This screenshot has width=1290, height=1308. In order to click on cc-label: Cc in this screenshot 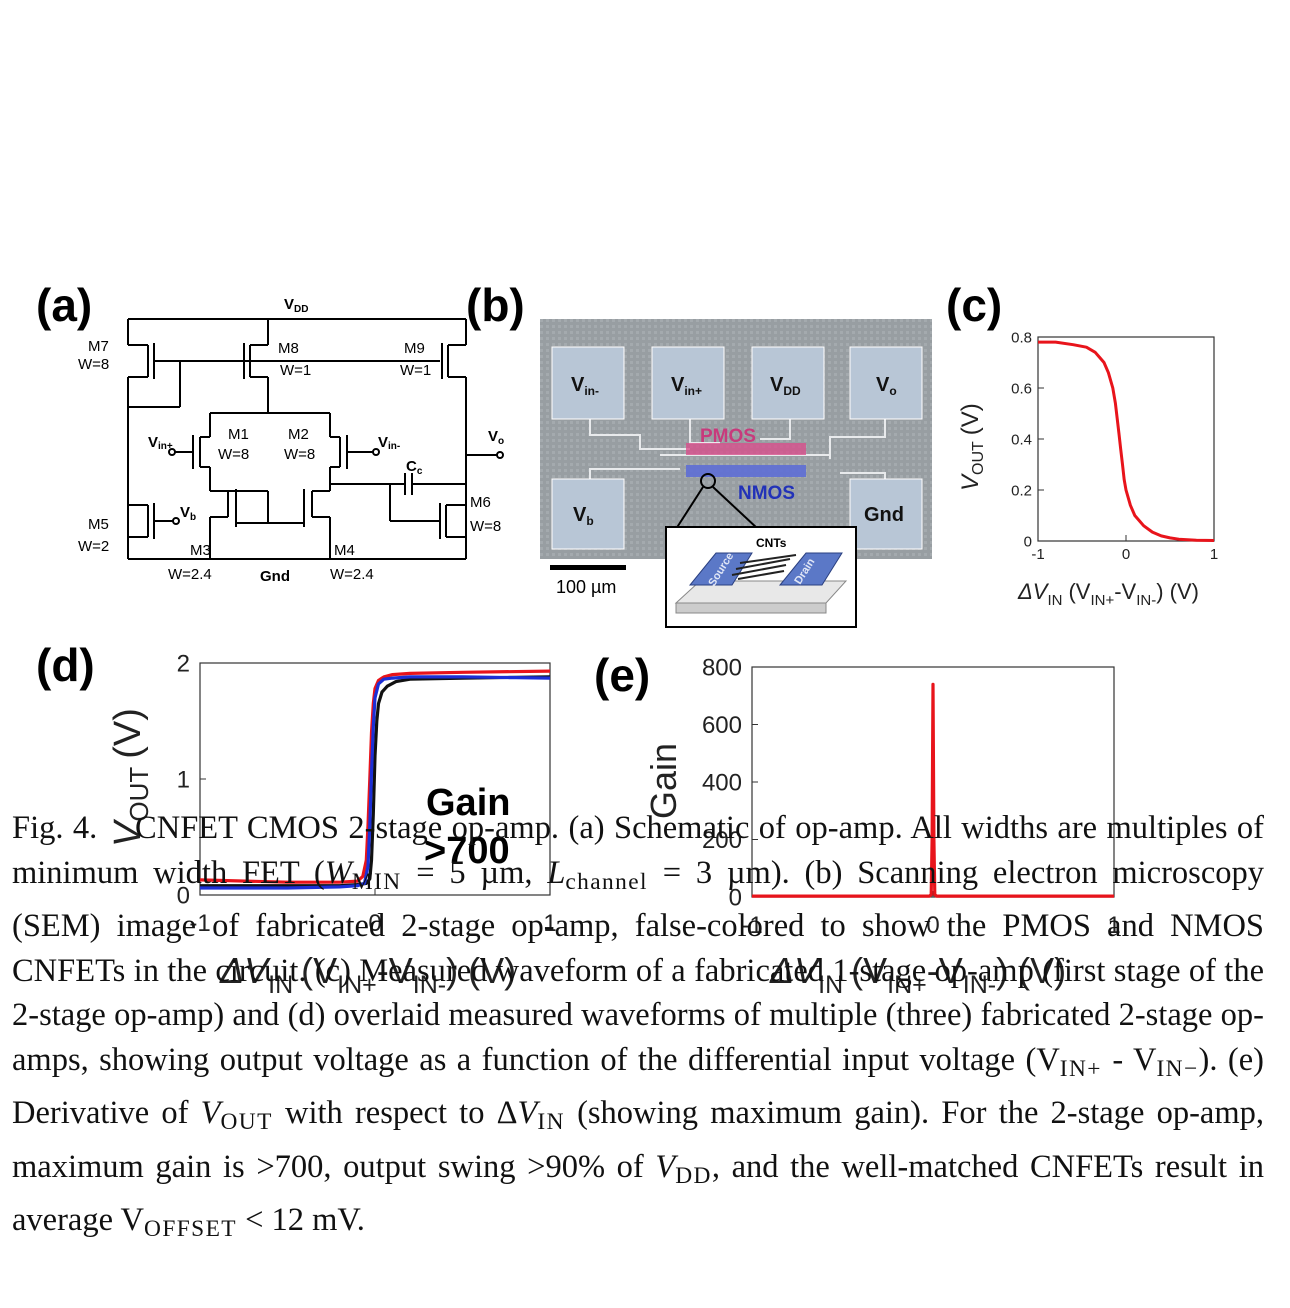, I will do `click(414, 467)`.